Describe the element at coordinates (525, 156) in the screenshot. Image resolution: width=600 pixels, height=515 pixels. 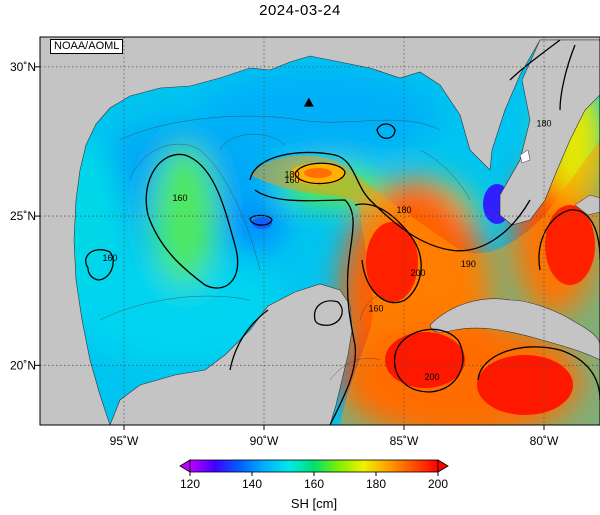
I see `land-lake-okeechobee` at that location.